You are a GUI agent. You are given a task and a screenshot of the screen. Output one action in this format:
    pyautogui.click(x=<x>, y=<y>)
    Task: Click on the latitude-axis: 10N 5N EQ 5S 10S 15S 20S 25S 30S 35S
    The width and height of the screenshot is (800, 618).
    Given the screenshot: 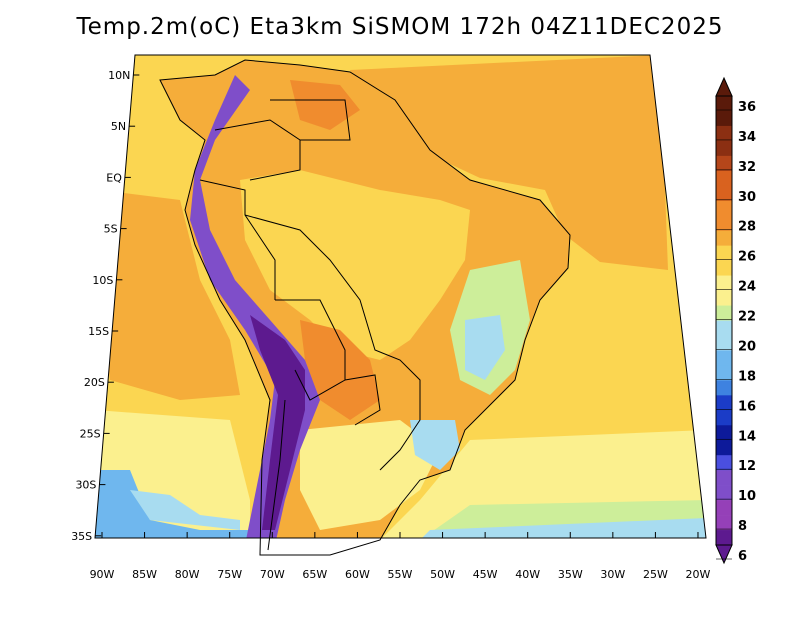 What is the action you would take?
    pyautogui.click(x=105, y=306)
    